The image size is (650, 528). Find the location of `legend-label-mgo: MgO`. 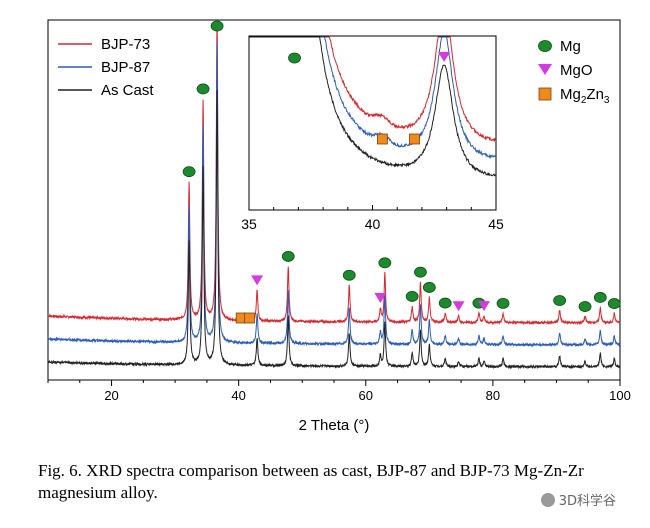

legend-label-mgo: MgO is located at coordinates (576, 70).